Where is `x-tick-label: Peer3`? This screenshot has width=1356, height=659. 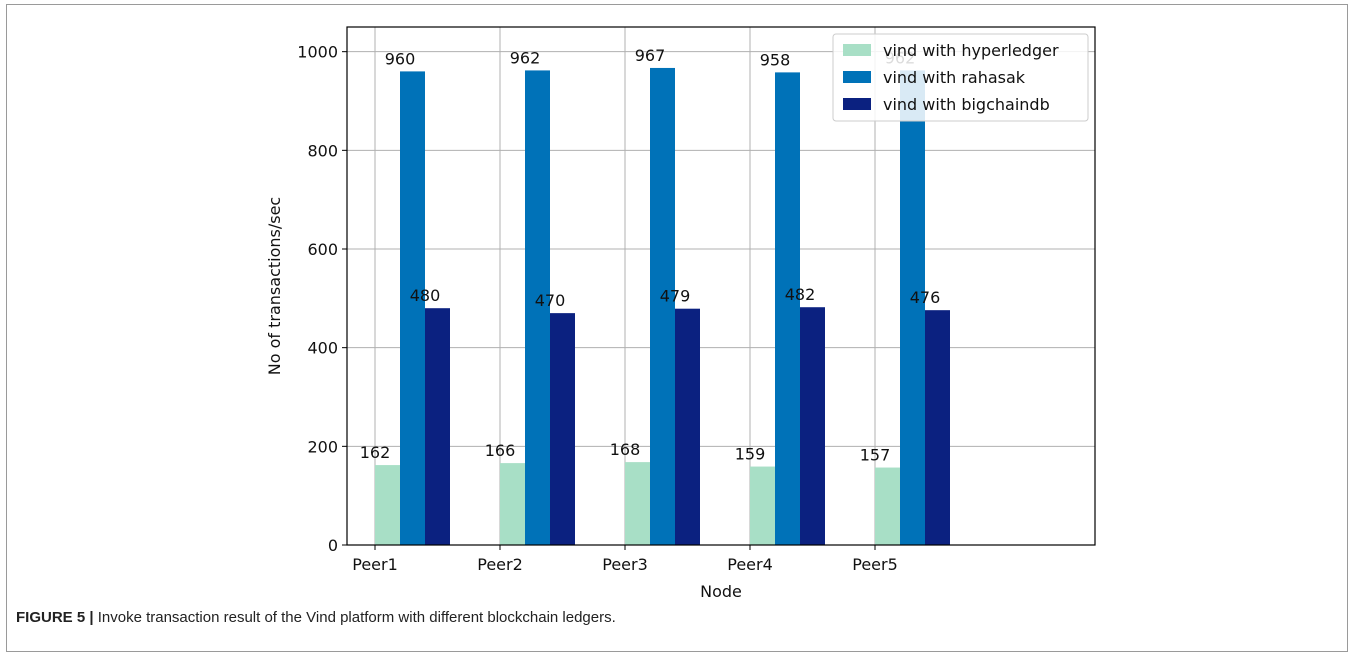
x-tick-label: Peer3 is located at coordinates (625, 564).